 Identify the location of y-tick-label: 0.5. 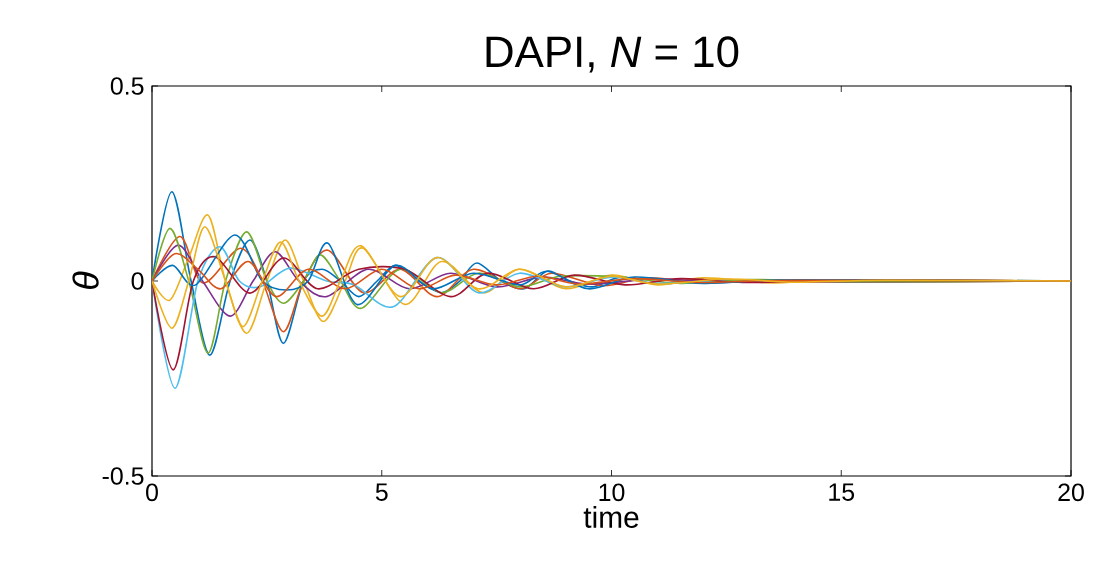
(127, 86).